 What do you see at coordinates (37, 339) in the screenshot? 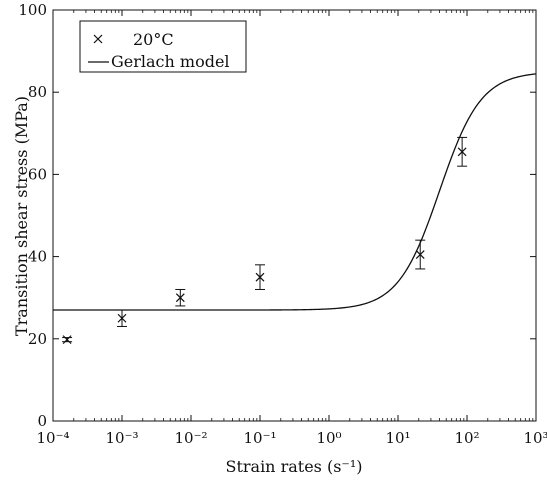
I see `y-tick-label: 20` at bounding box center [37, 339].